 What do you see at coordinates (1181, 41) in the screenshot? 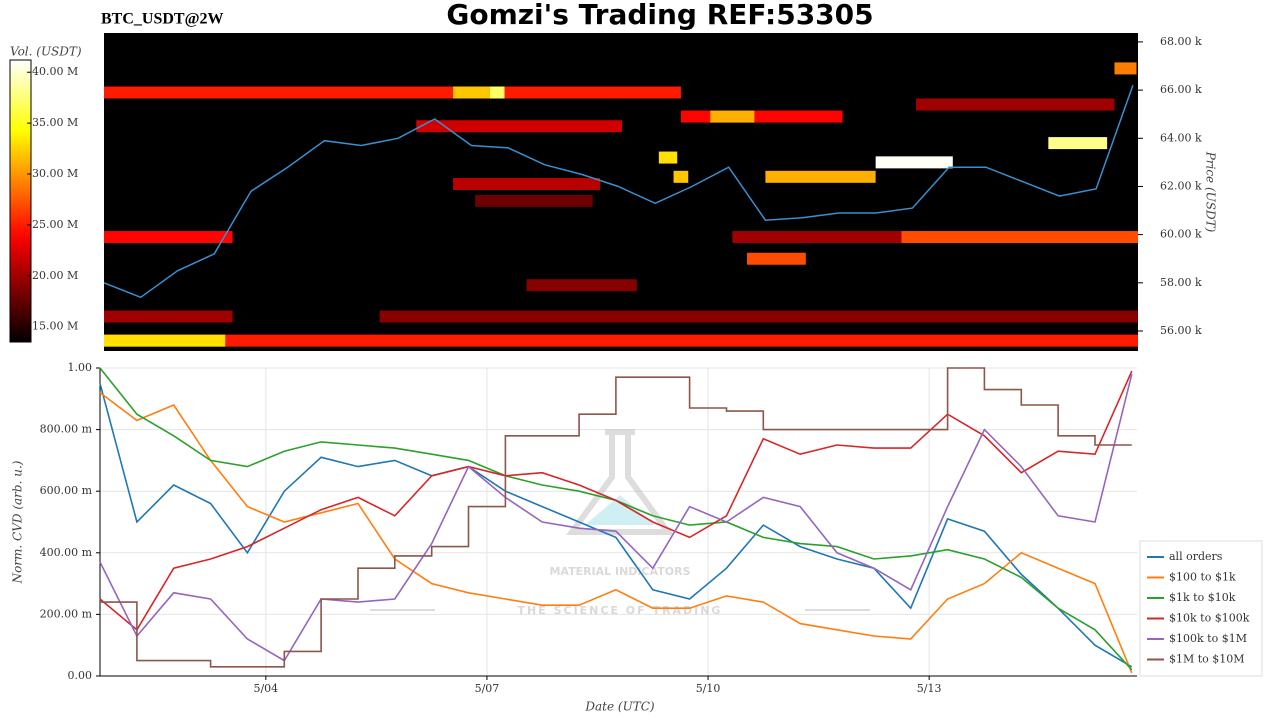
I see `y-tick-label: 68.00 k` at bounding box center [1181, 41].